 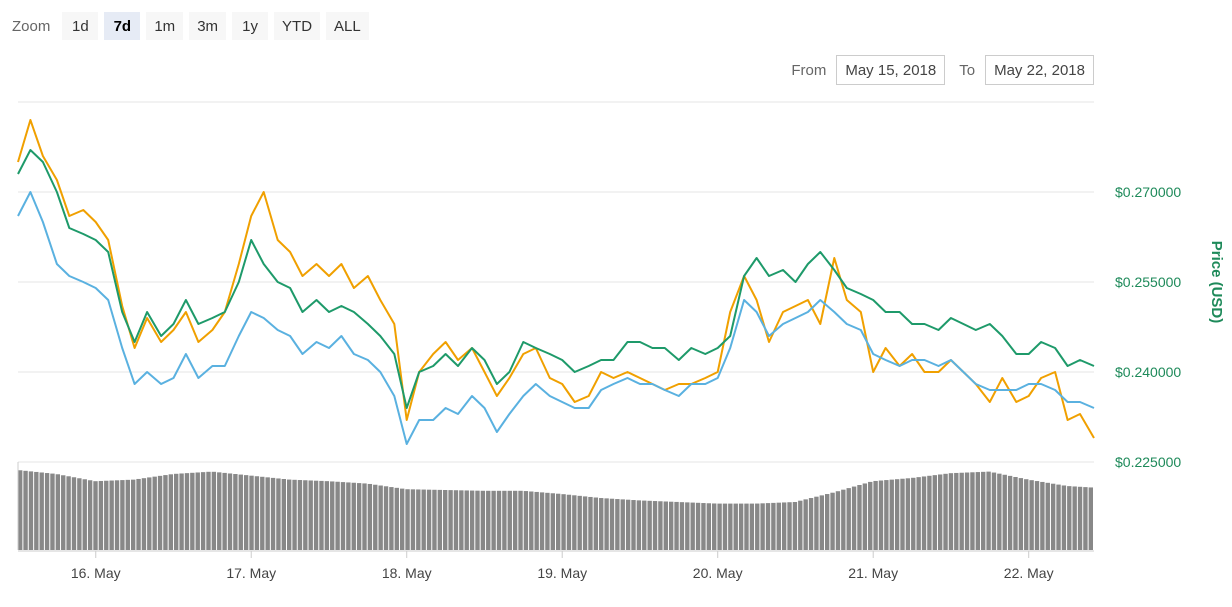 I want to click on range-from-label: From, so click(x=809, y=70).